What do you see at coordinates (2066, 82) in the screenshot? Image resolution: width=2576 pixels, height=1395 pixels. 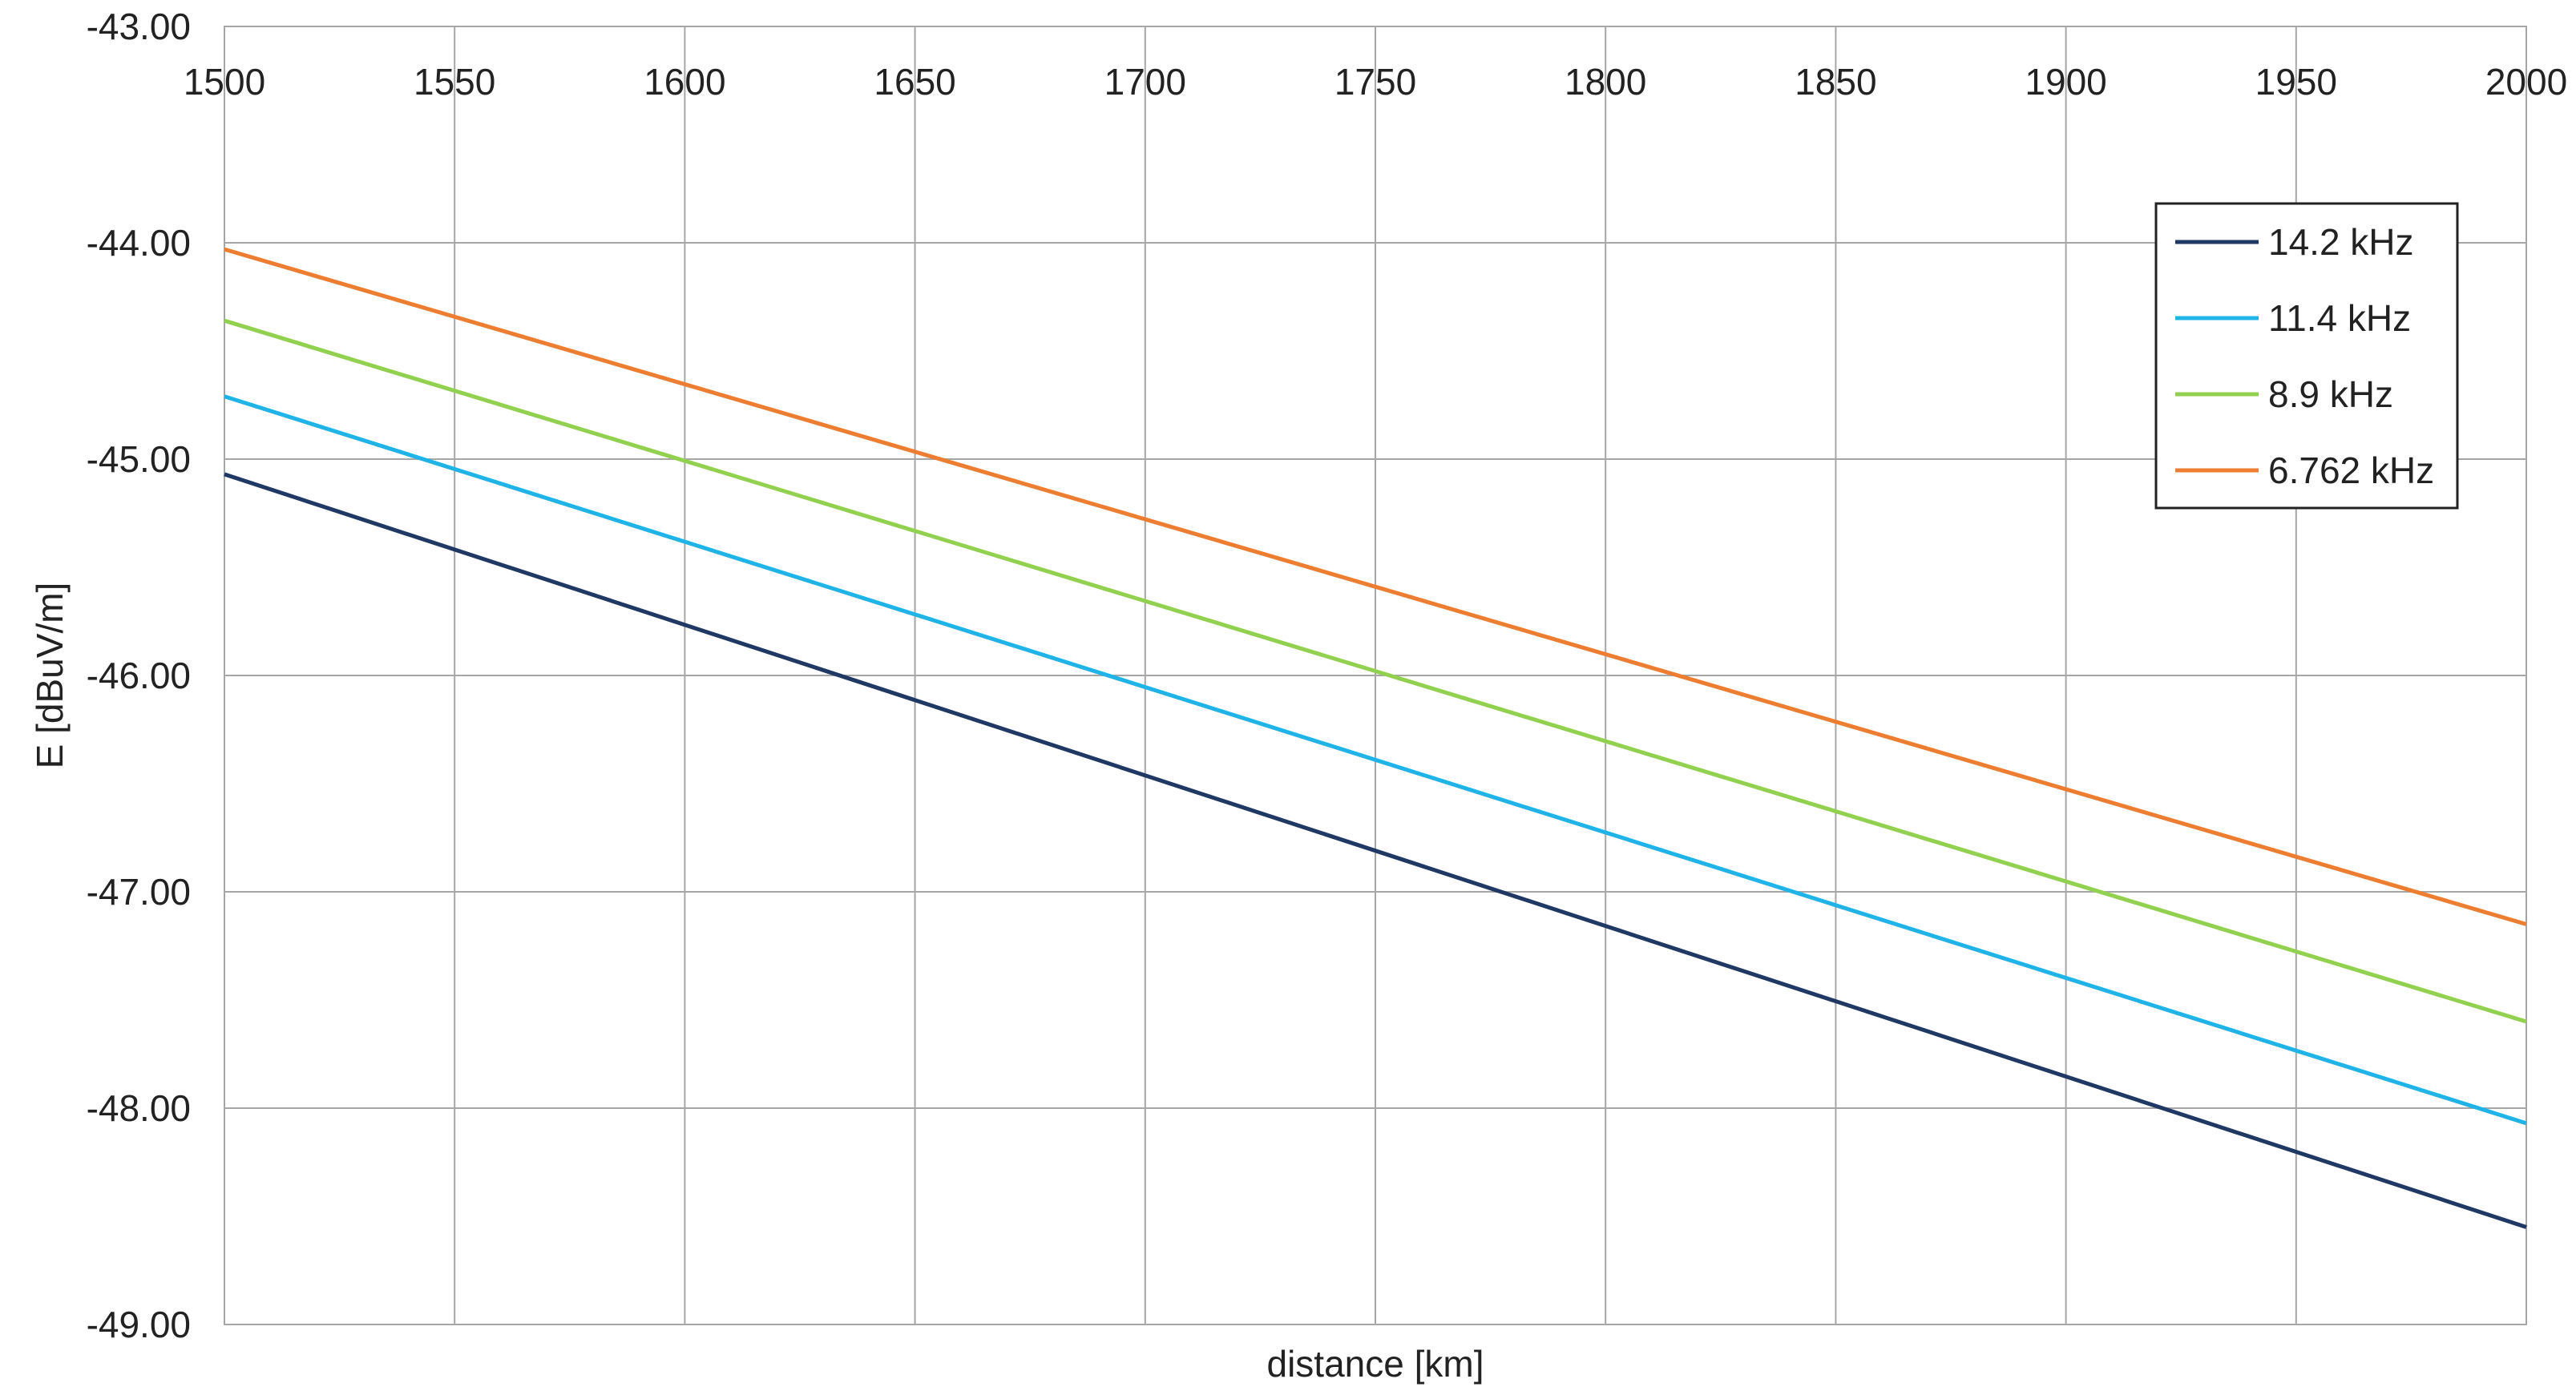 I see `x-tick-label: 1900` at bounding box center [2066, 82].